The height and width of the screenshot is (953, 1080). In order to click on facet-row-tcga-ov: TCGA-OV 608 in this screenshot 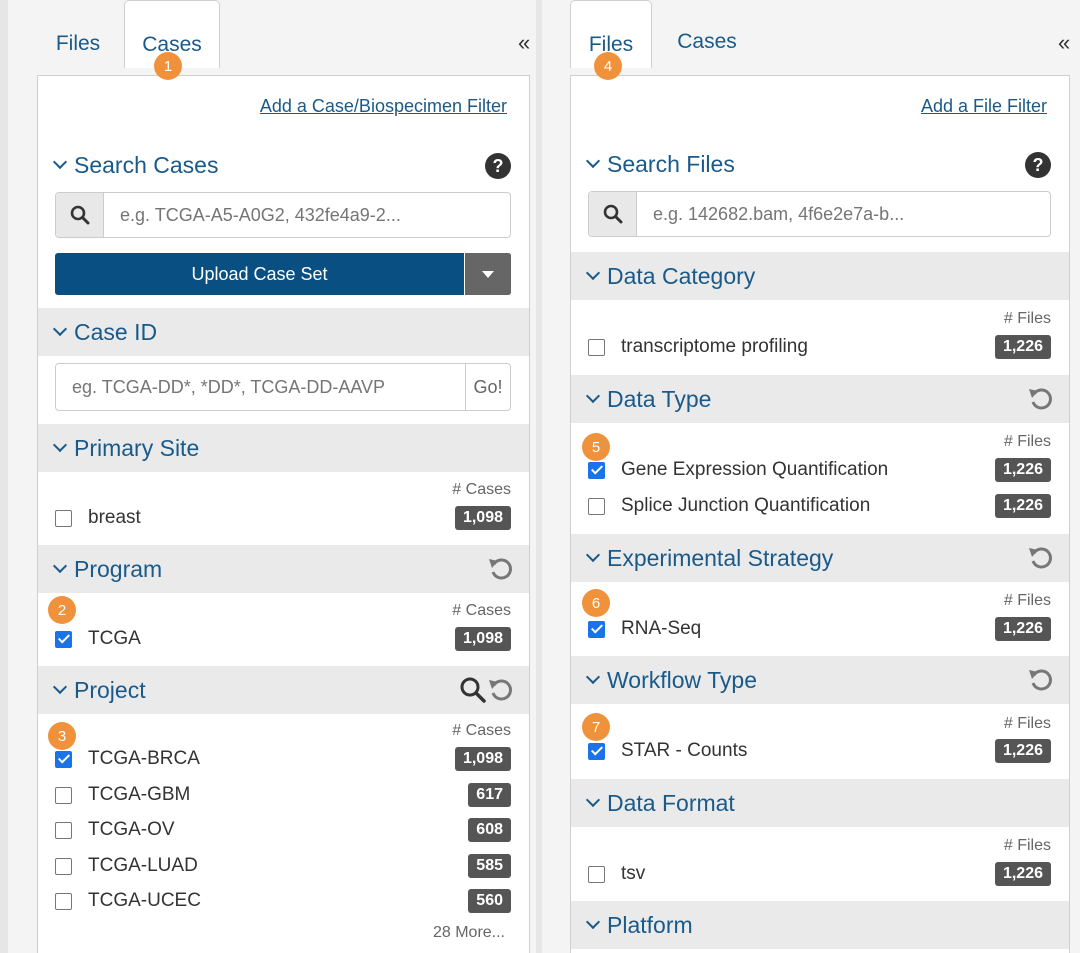, I will do `click(283, 830)`.